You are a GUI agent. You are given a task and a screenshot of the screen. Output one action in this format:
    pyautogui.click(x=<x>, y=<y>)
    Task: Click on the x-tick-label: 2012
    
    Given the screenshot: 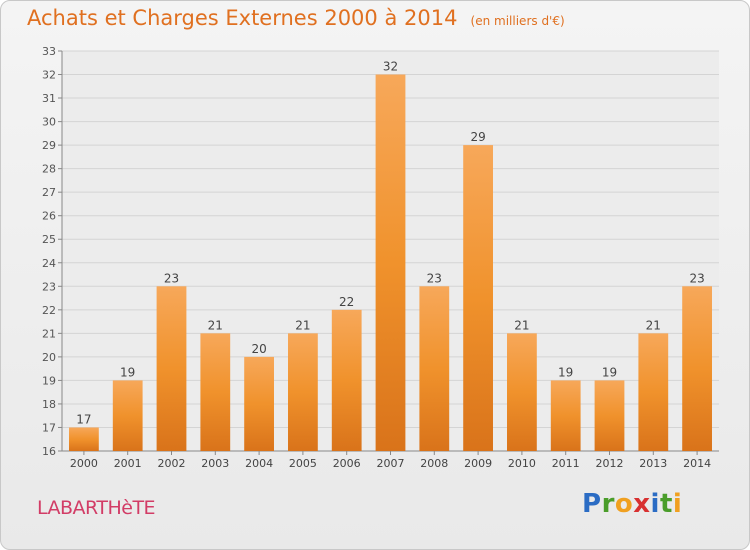 What is the action you would take?
    pyautogui.click(x=610, y=463)
    